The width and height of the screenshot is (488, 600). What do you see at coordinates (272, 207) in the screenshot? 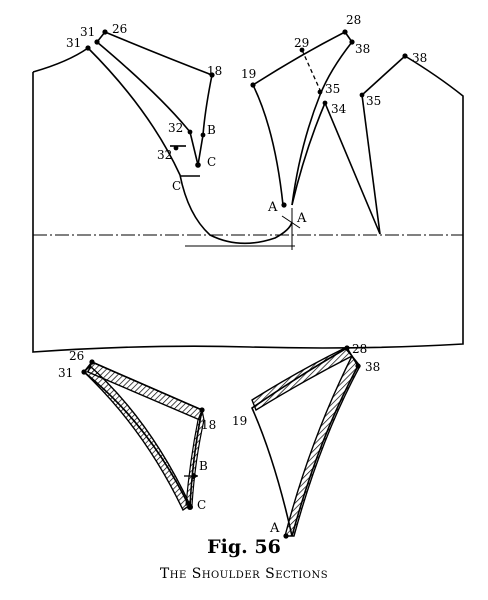
I see `label-A-left: A` at bounding box center [272, 207].